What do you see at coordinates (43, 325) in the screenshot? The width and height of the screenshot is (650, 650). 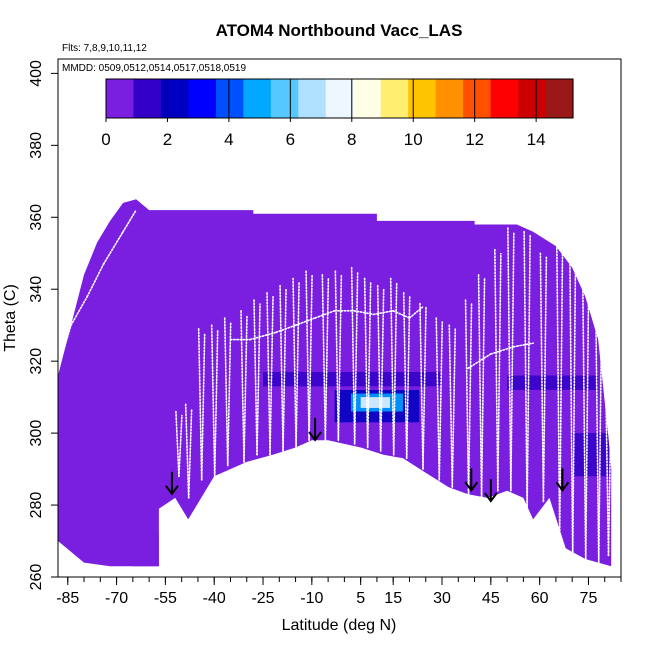 I see `y-axis: 260 280 300 320 340 360 380 400` at bounding box center [43, 325].